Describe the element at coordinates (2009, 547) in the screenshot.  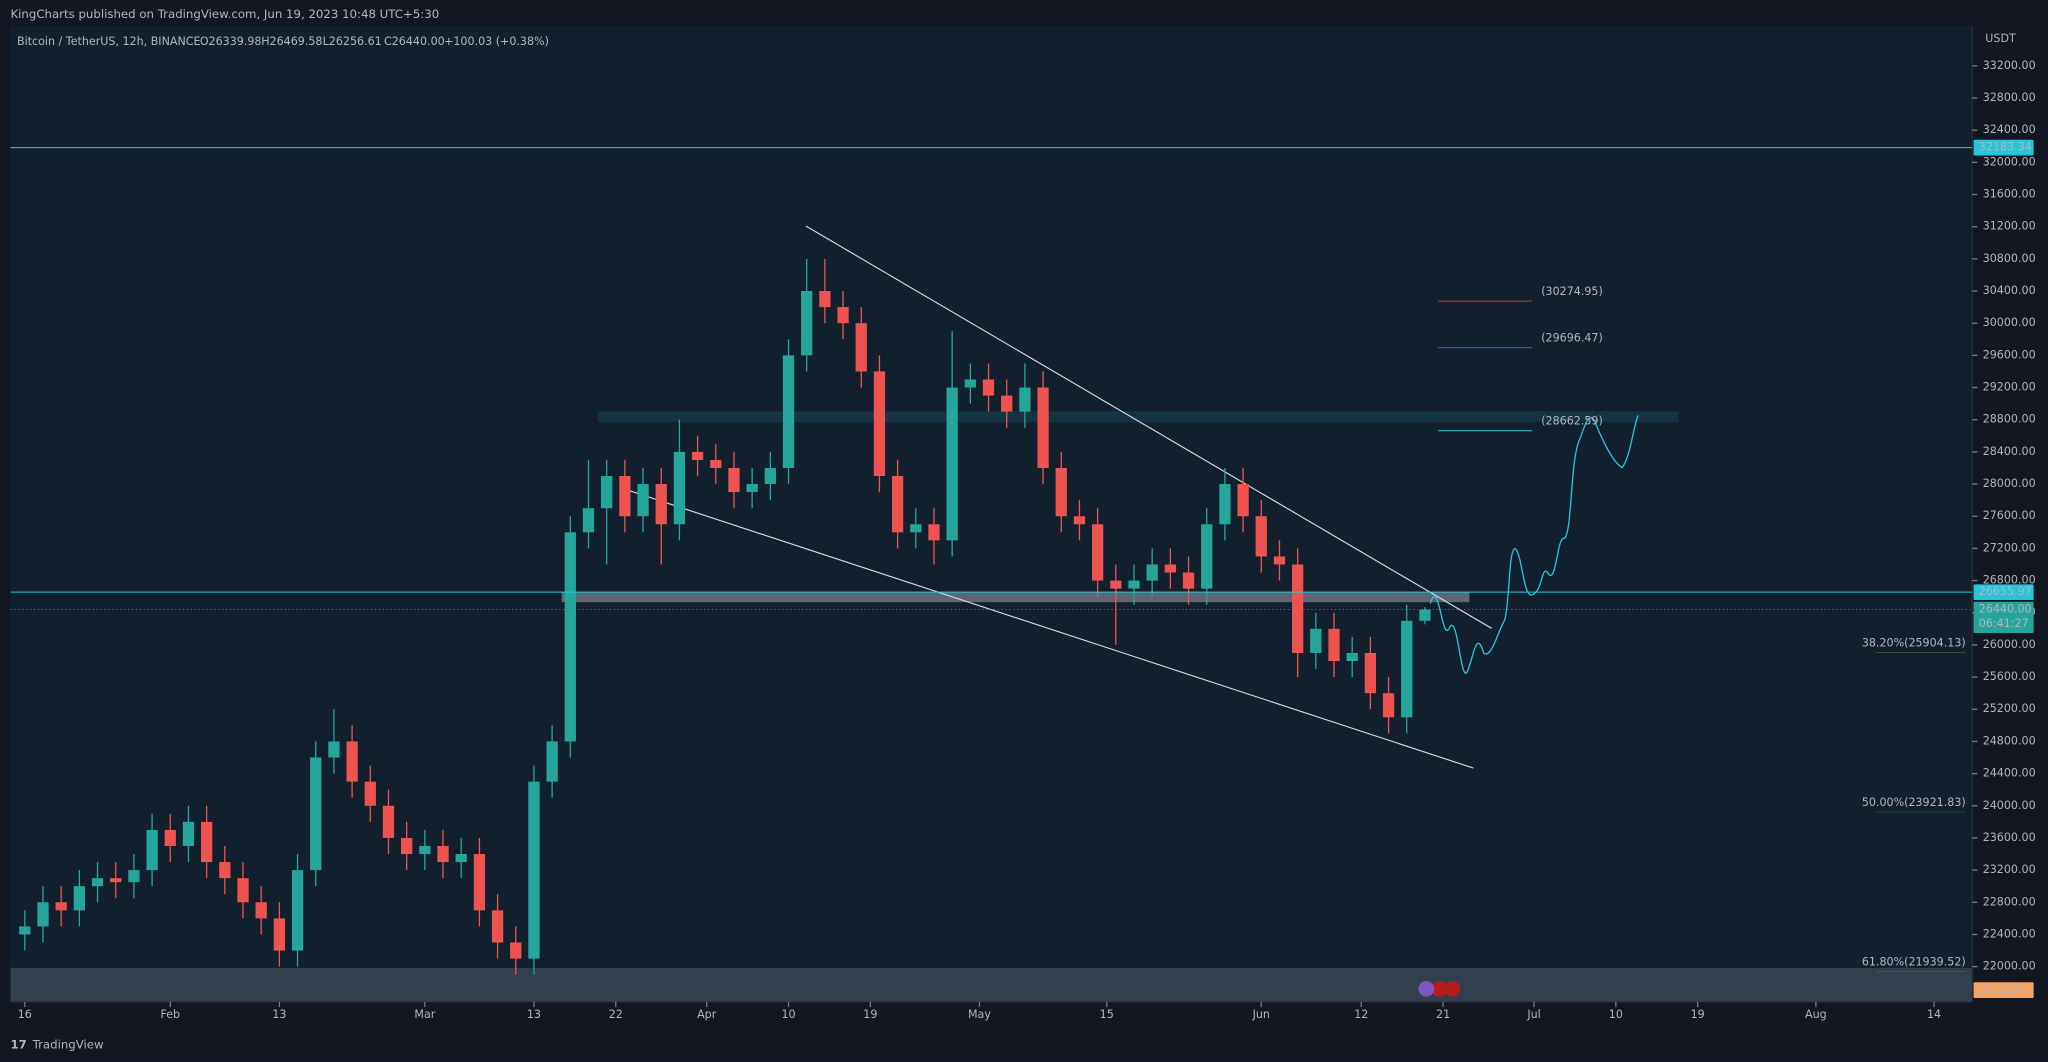
I see `y-tick-label: 27200.00` at that location.